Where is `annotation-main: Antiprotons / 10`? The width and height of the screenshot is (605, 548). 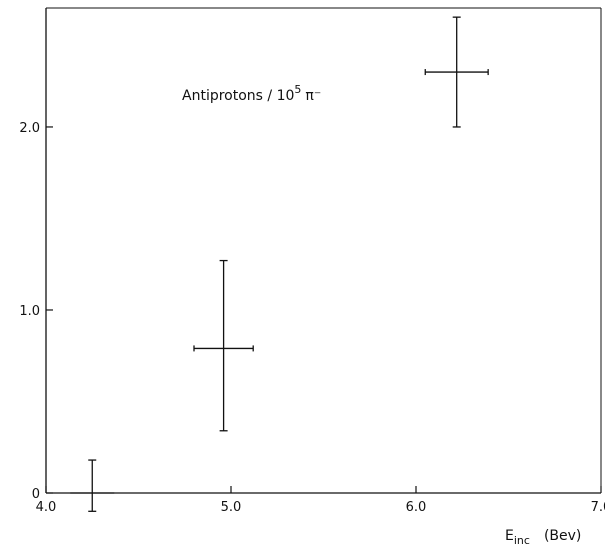 annotation-main: Antiprotons / 10 is located at coordinates (238, 96).